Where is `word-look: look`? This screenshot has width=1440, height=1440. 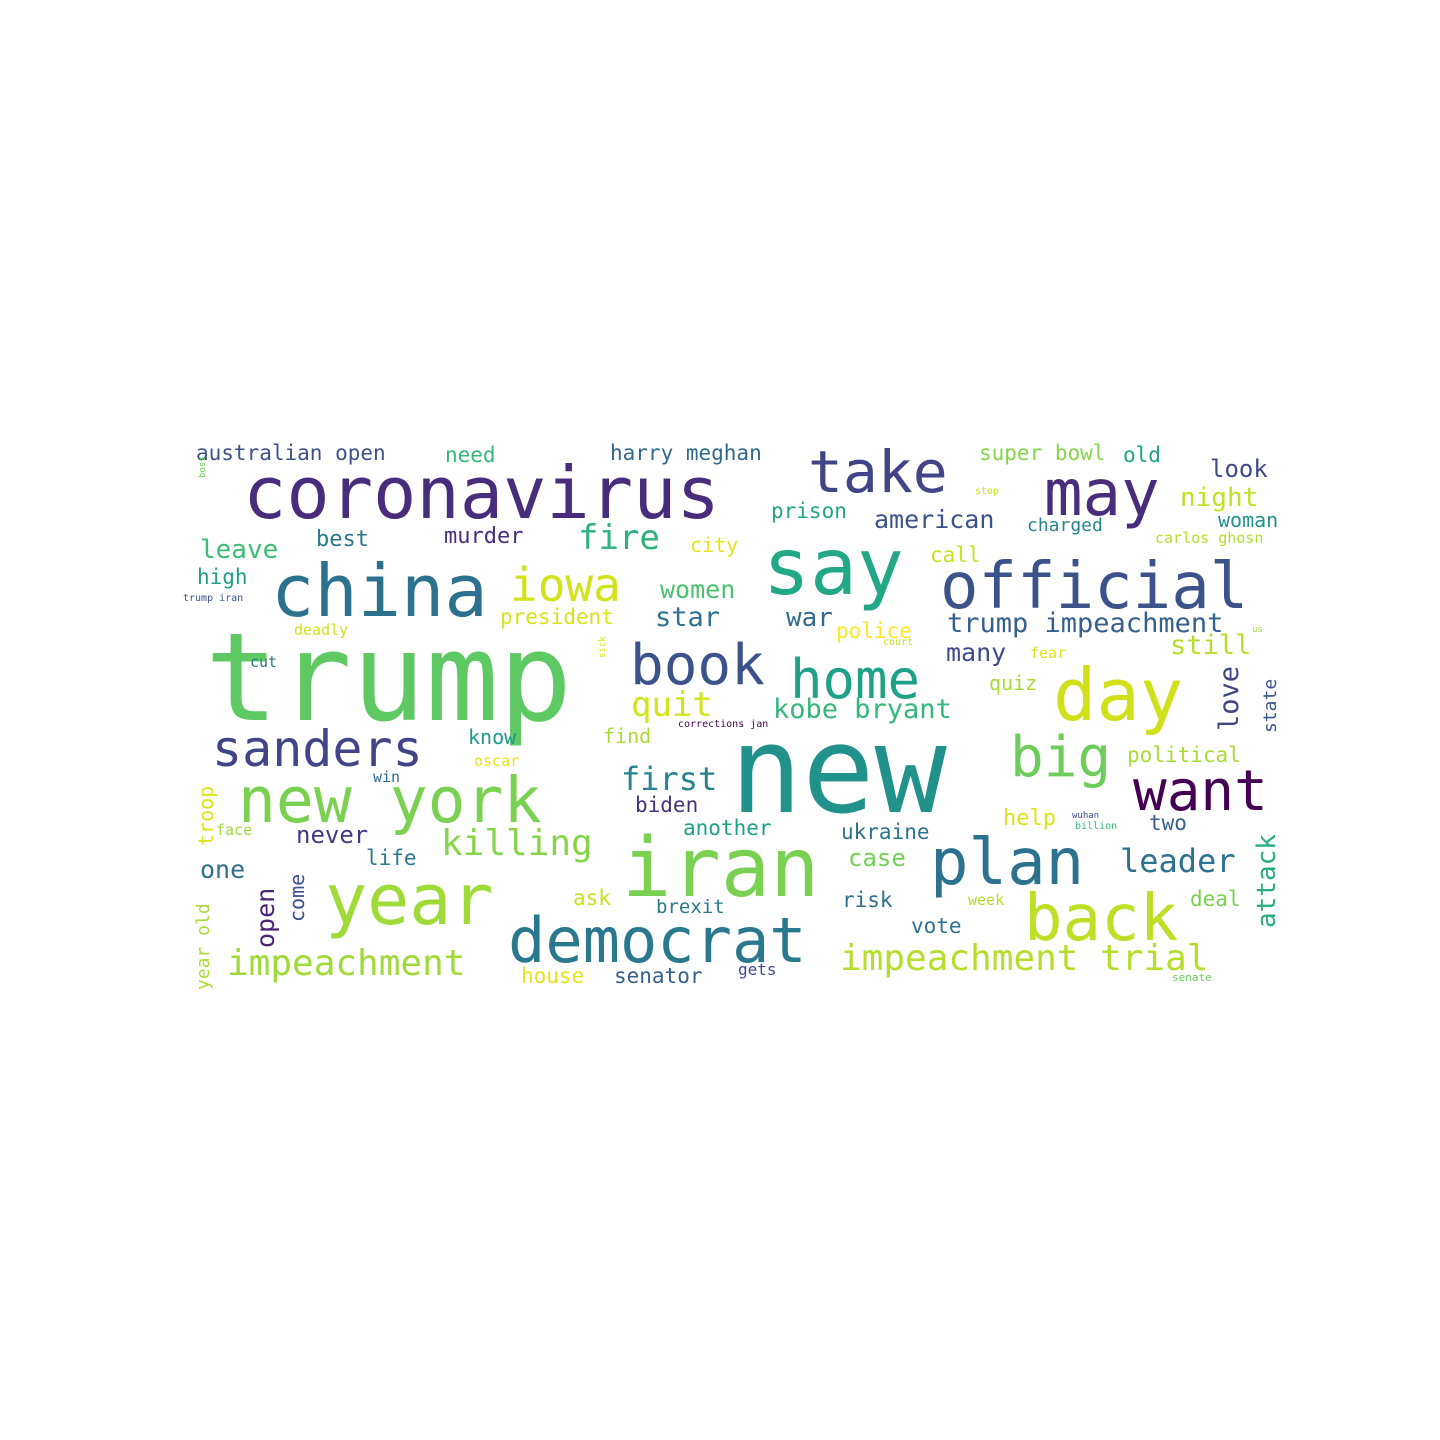 word-look: look is located at coordinates (1239, 469).